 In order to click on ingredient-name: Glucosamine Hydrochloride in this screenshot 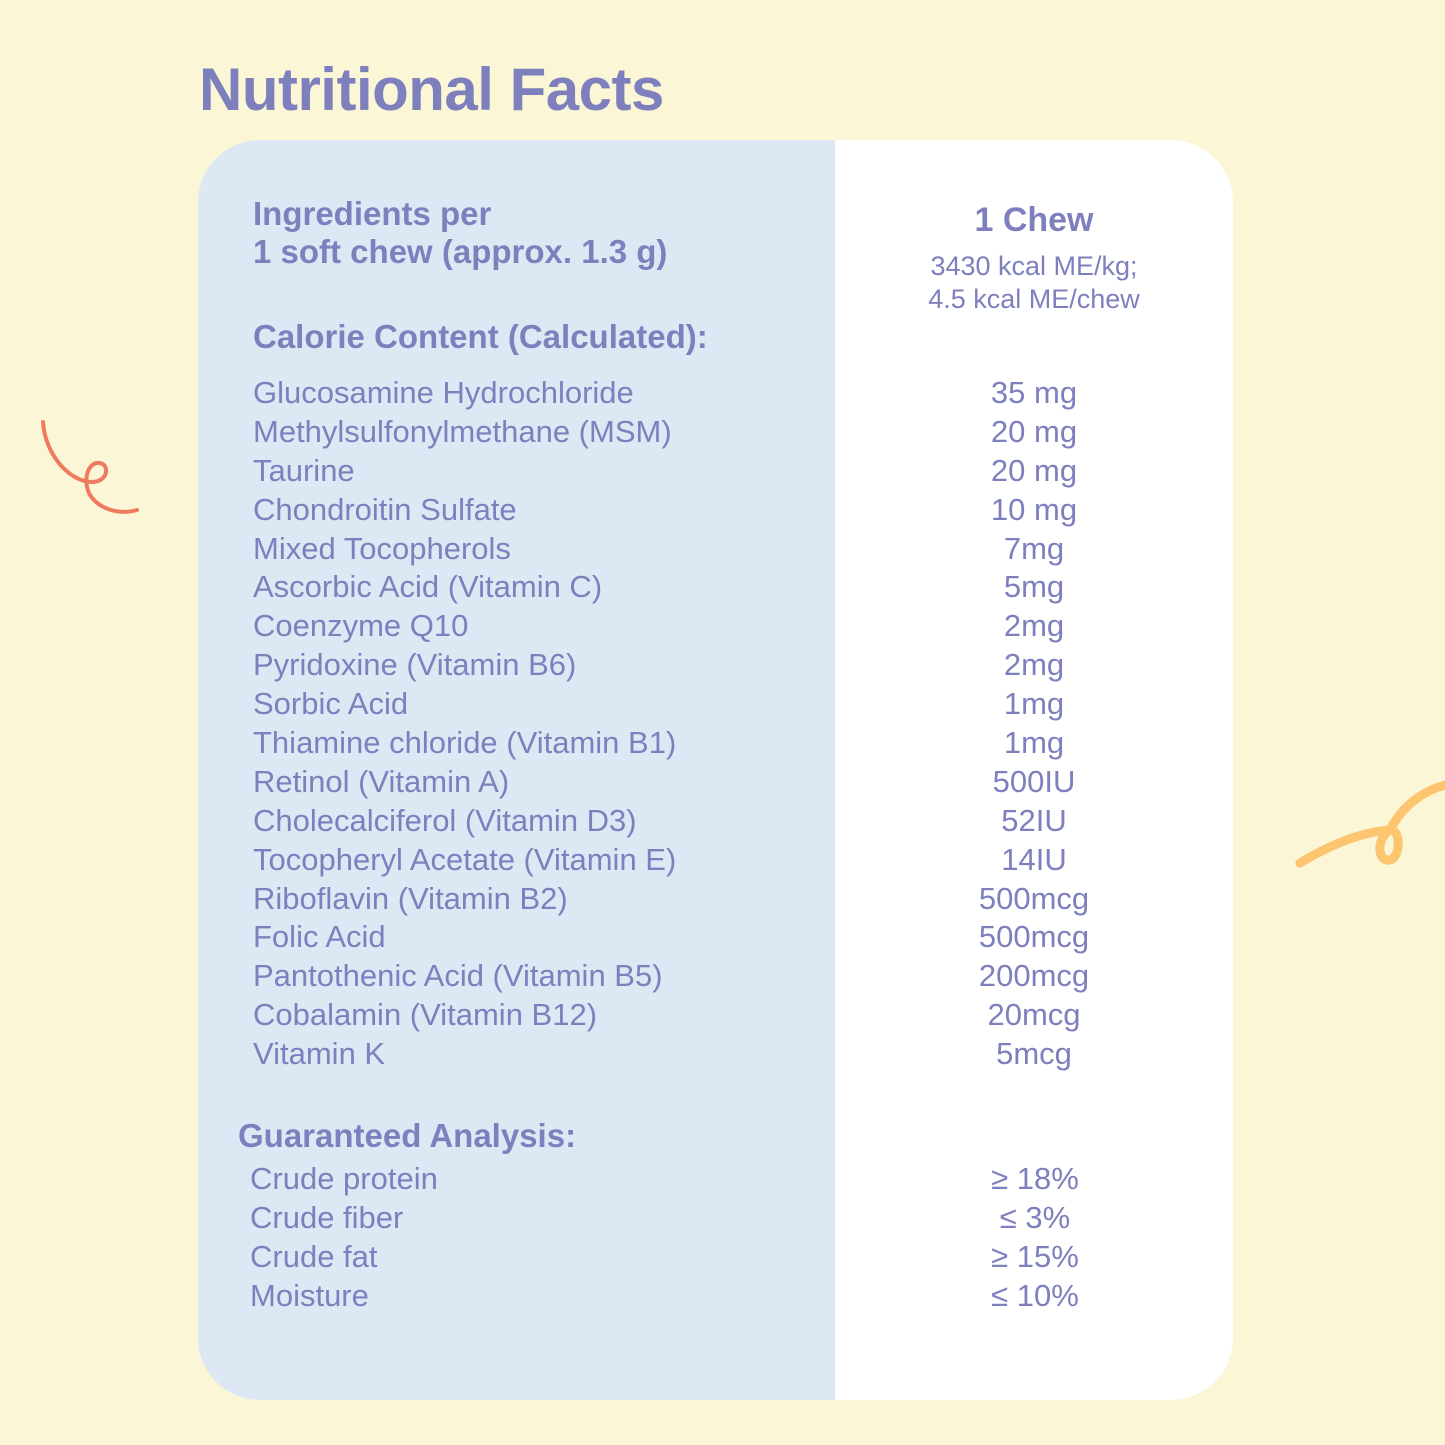, I will do `click(443, 392)`.